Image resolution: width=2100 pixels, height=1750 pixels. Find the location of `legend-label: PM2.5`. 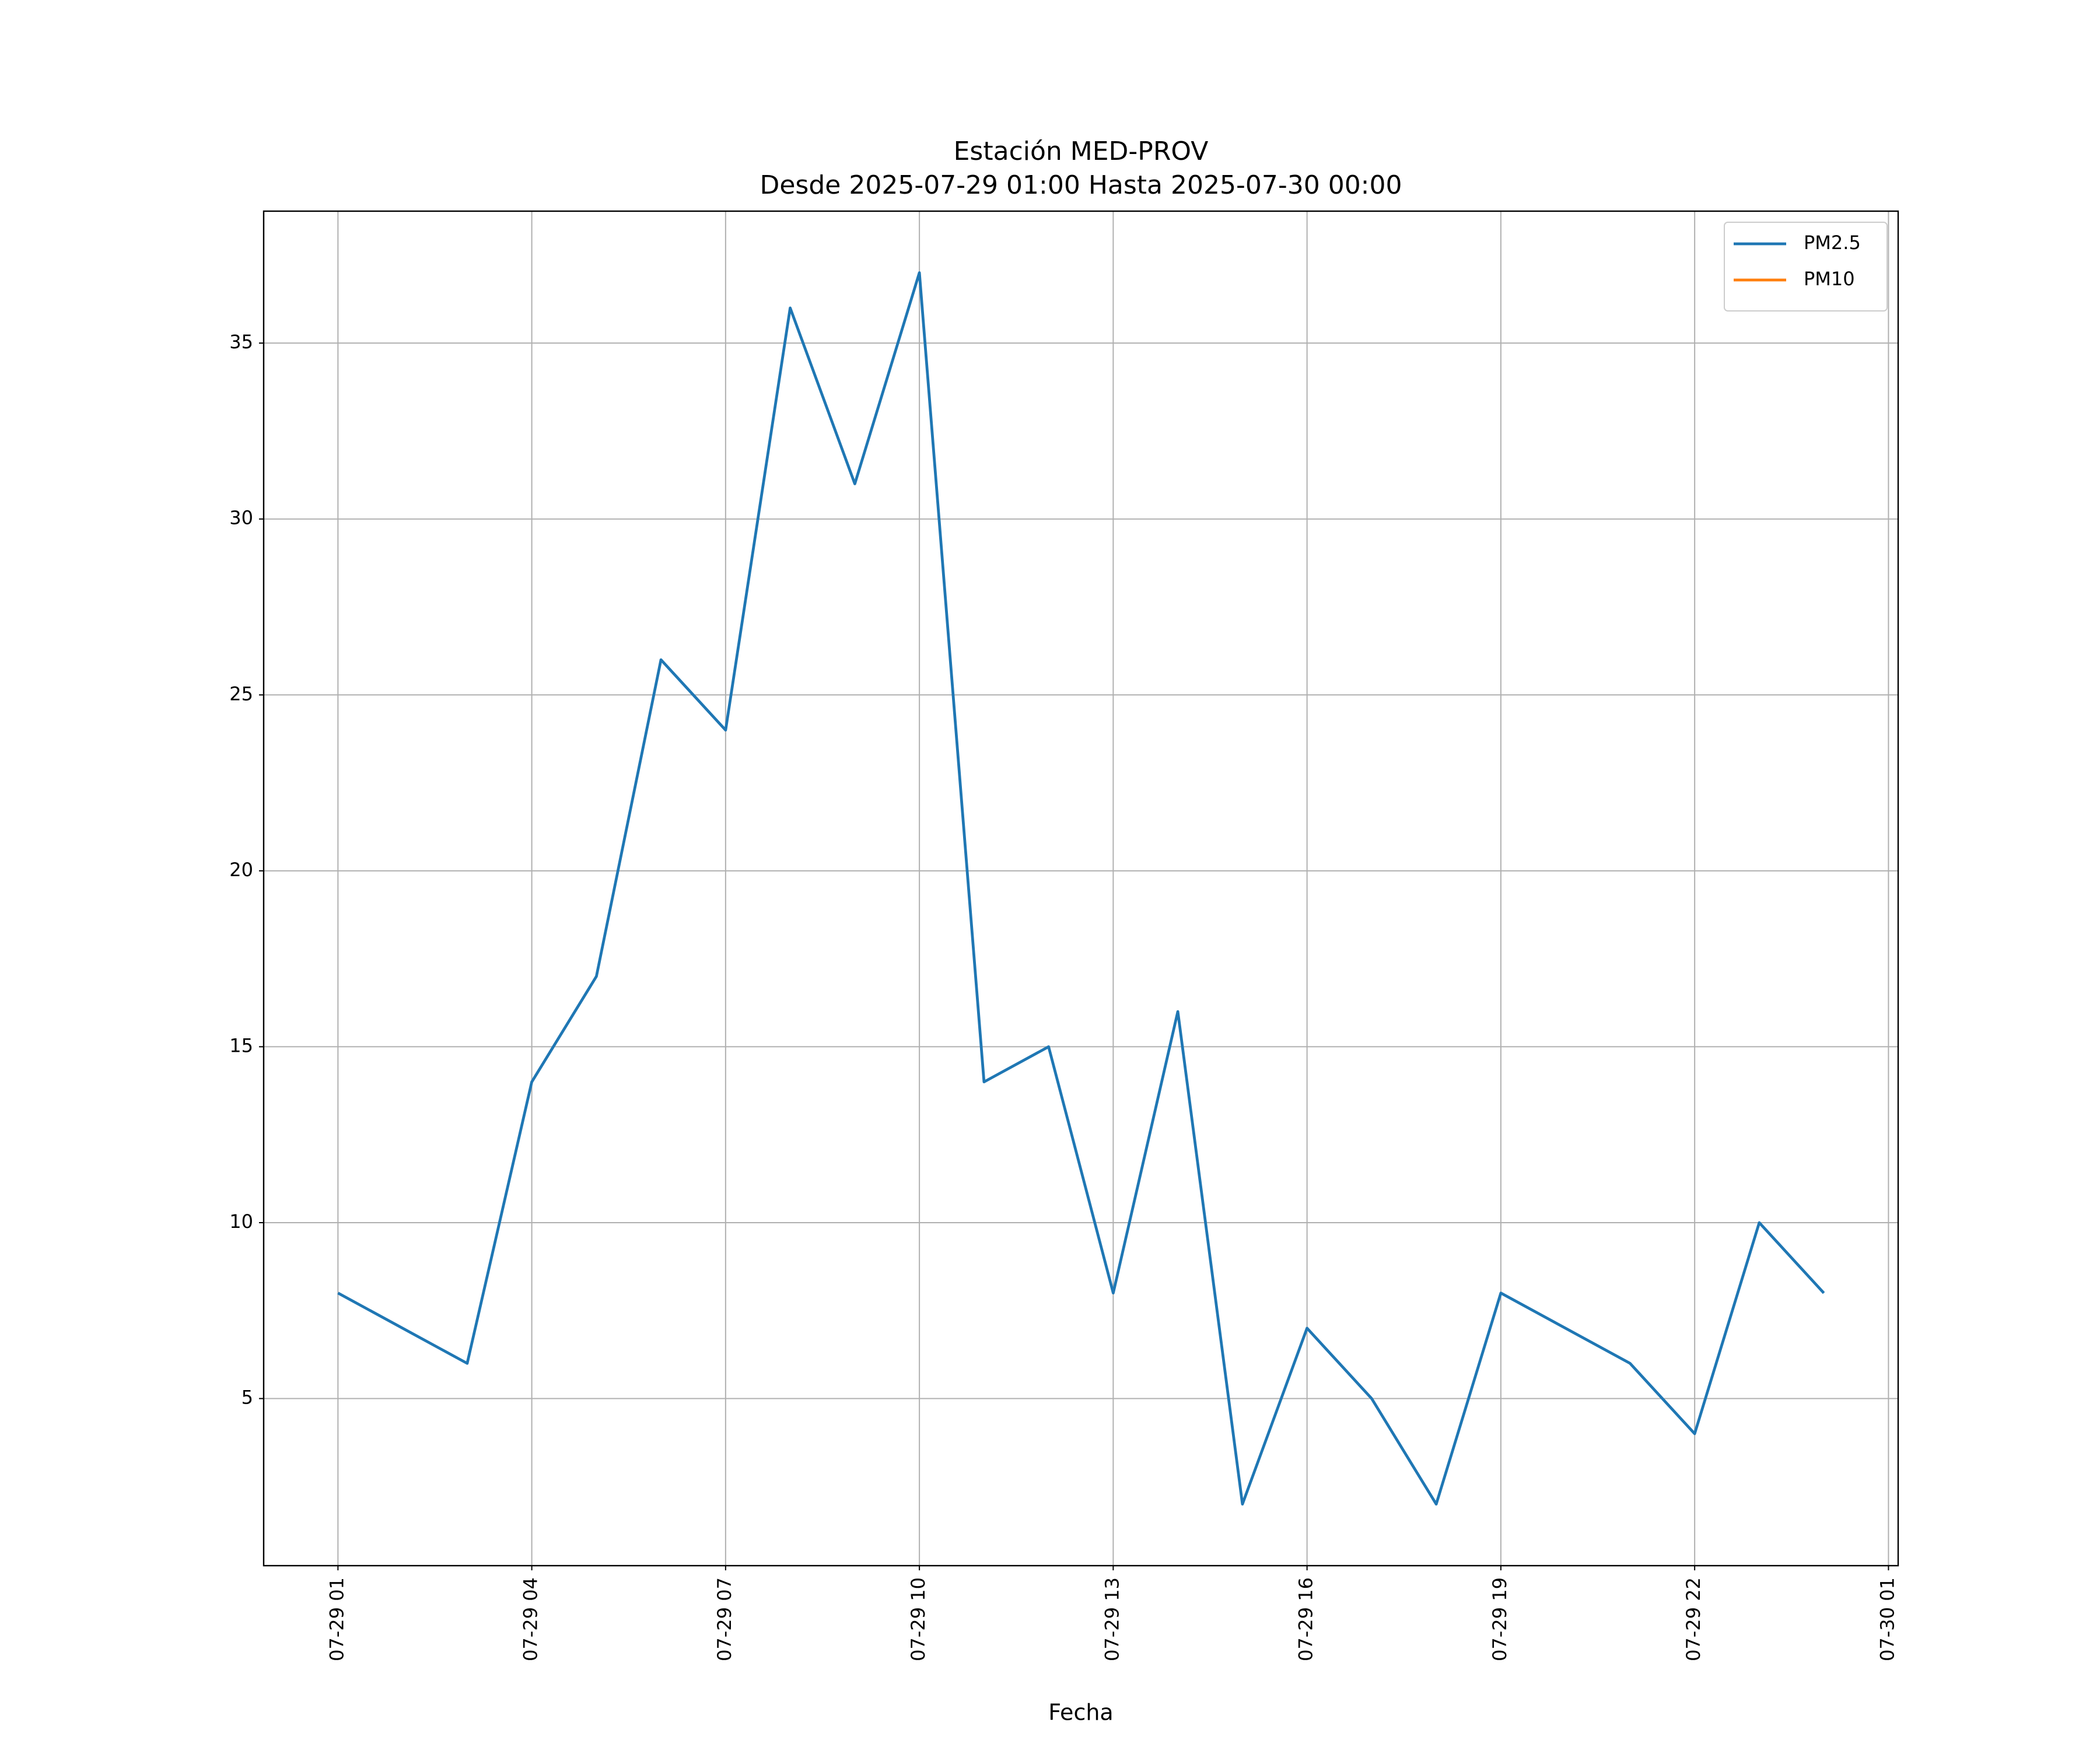

legend-label: PM2.5 is located at coordinates (1832, 243).